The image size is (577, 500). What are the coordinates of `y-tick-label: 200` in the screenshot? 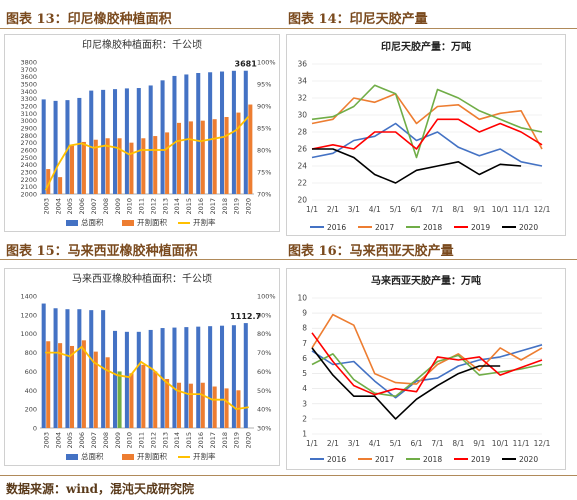 It's located at (31, 410).